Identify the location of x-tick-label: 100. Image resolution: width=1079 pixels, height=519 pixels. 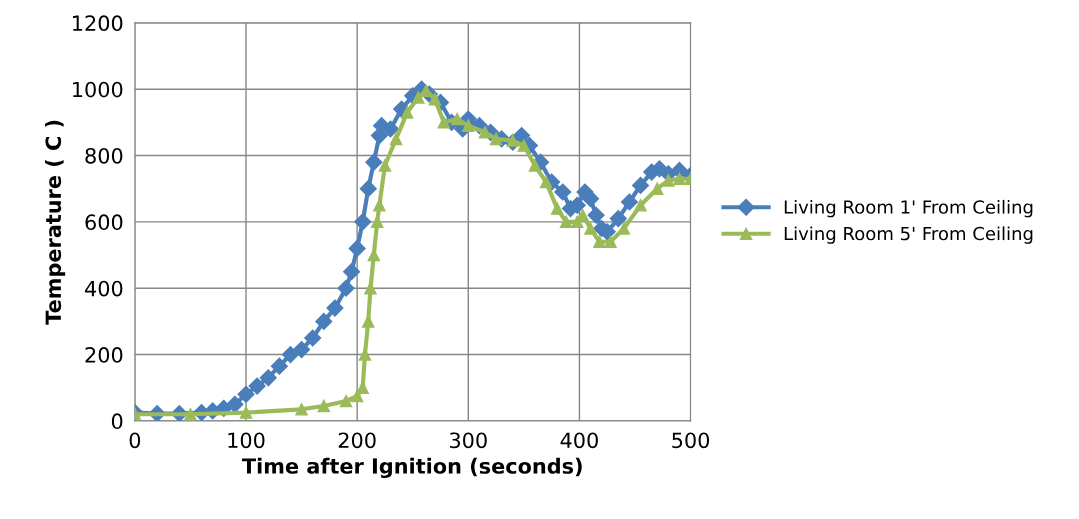
(246, 440).